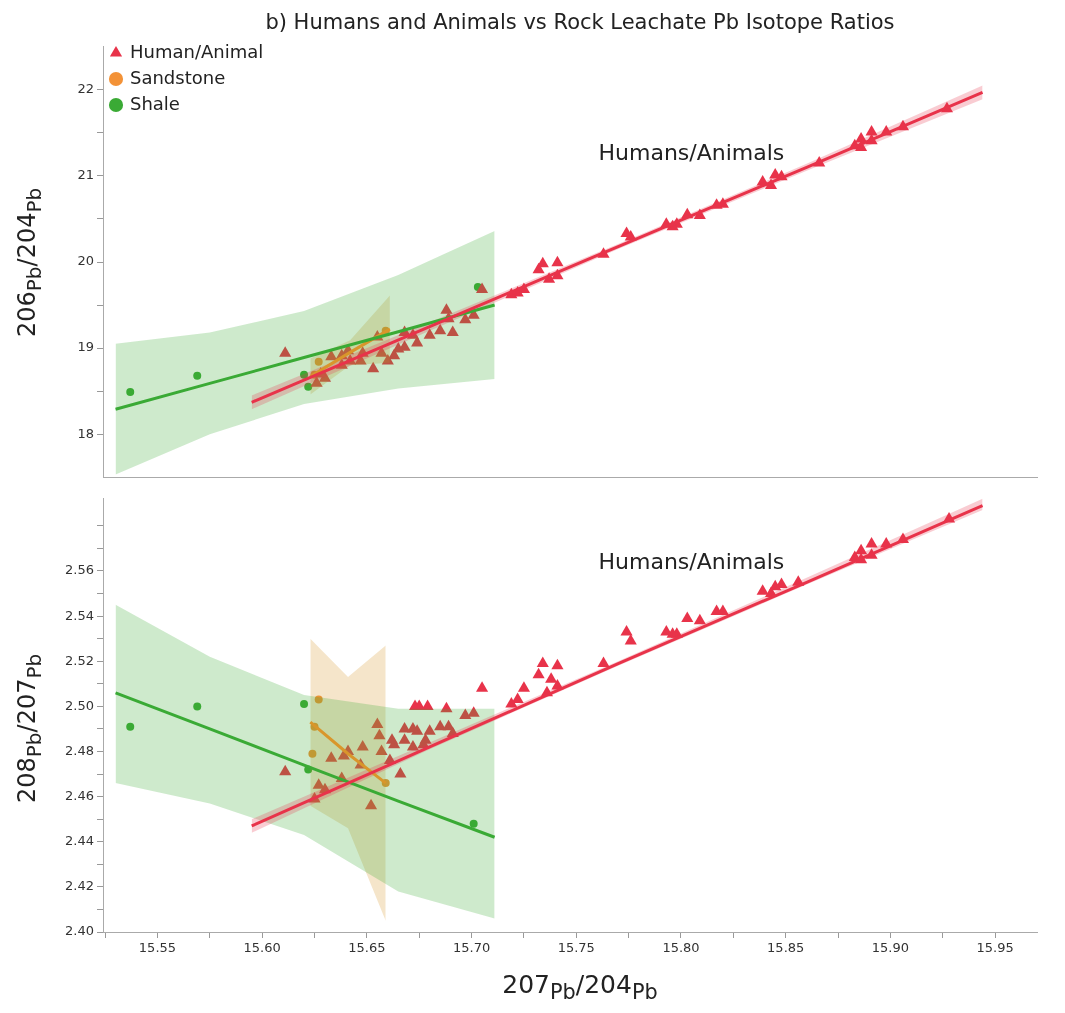  What do you see at coordinates (786, 948) in the screenshot?
I see `x-tick-label: 15.85` at bounding box center [786, 948].